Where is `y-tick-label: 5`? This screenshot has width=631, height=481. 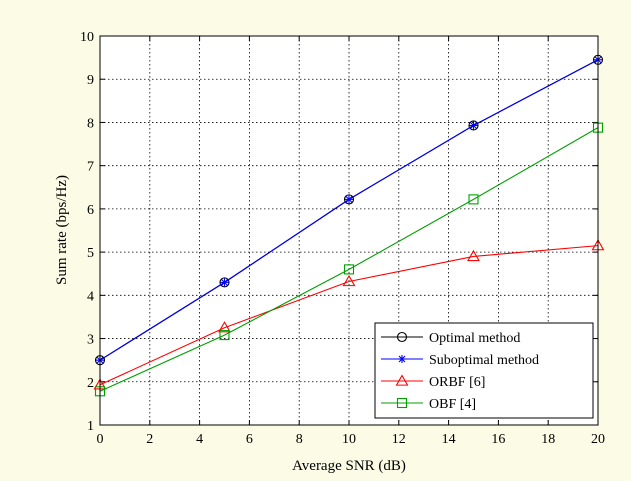 y-tick-label: 5 is located at coordinates (90, 253).